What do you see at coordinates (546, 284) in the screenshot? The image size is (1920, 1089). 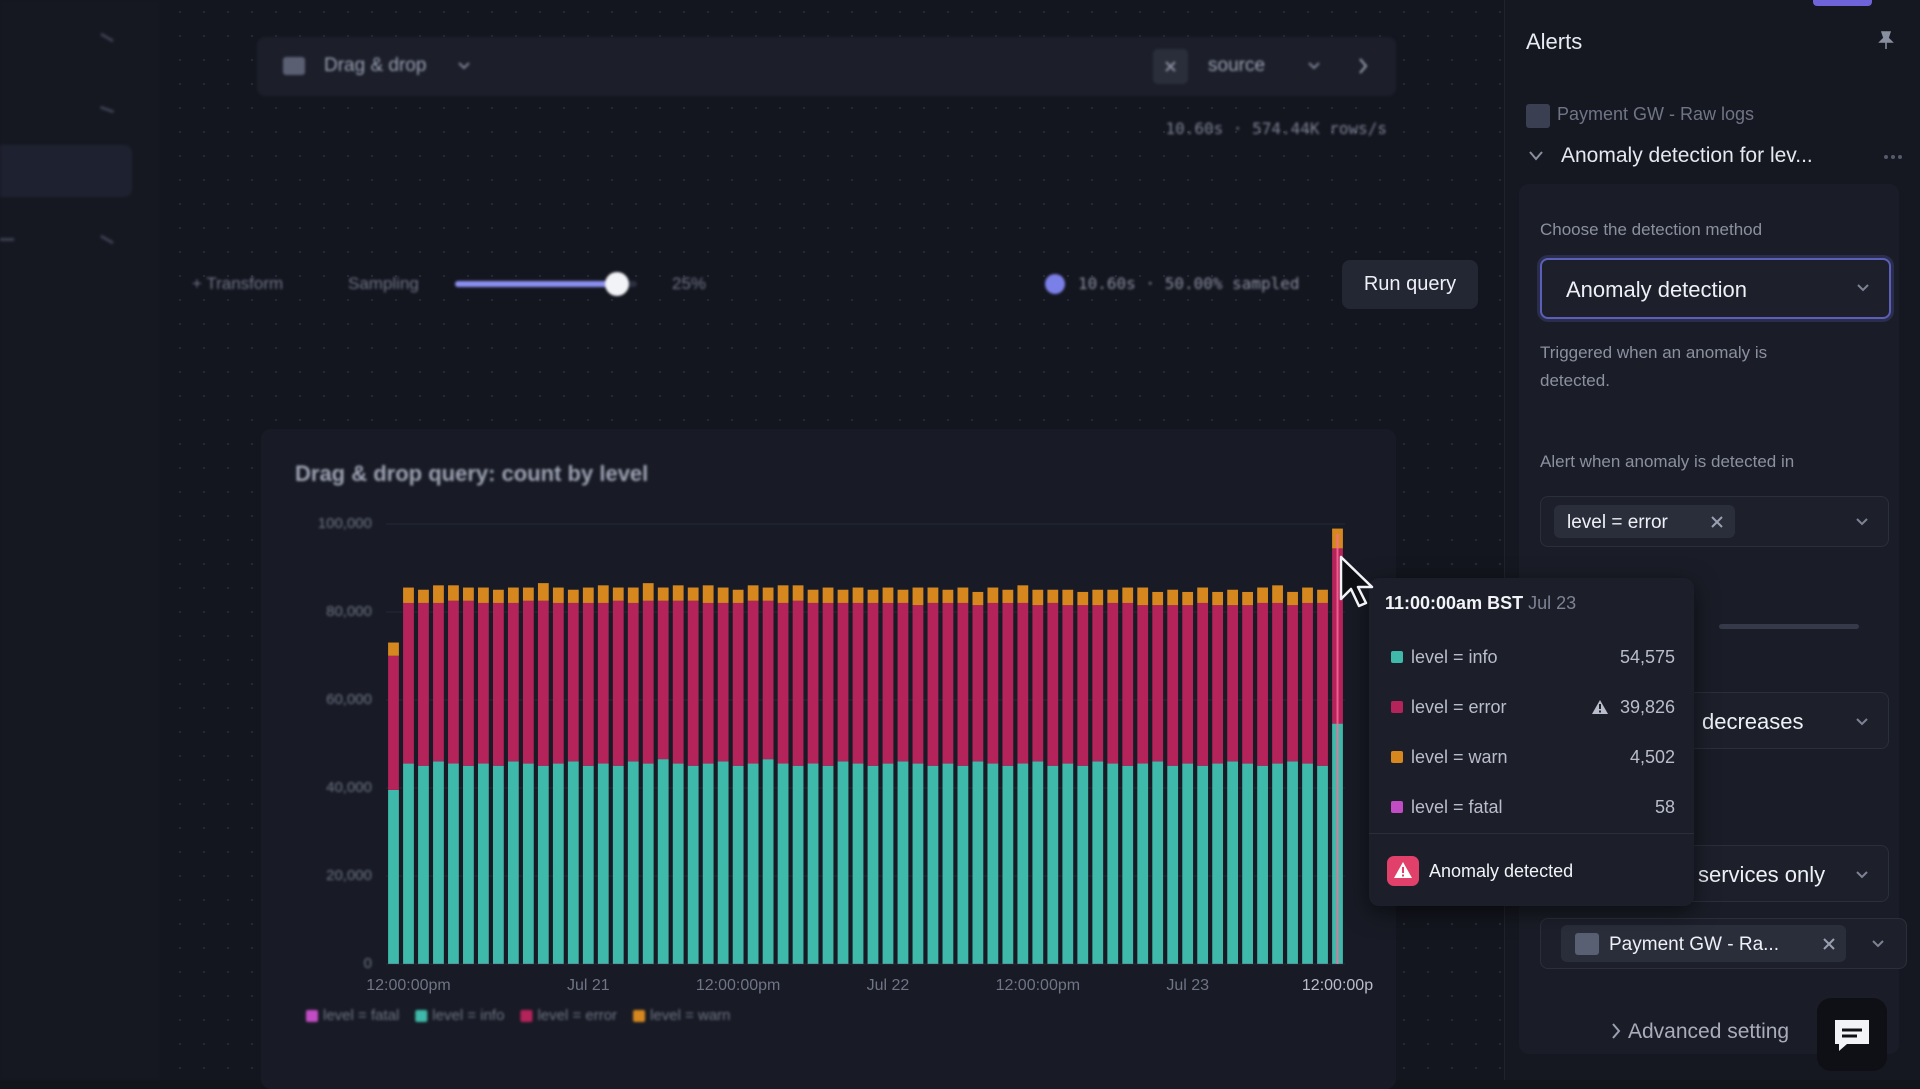 I see `sampling-slider` at bounding box center [546, 284].